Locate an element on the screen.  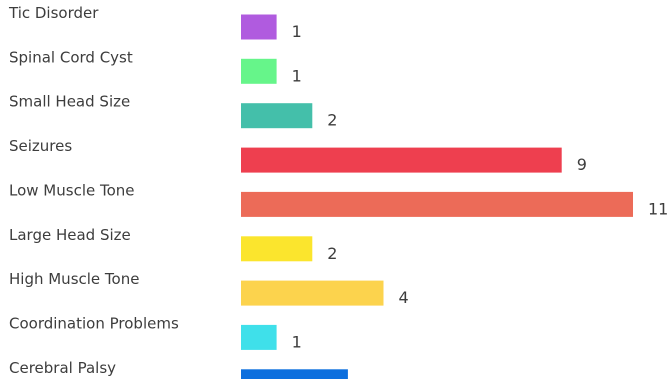
value-label-high-muscle-tone: 4 is located at coordinates (404, 297).